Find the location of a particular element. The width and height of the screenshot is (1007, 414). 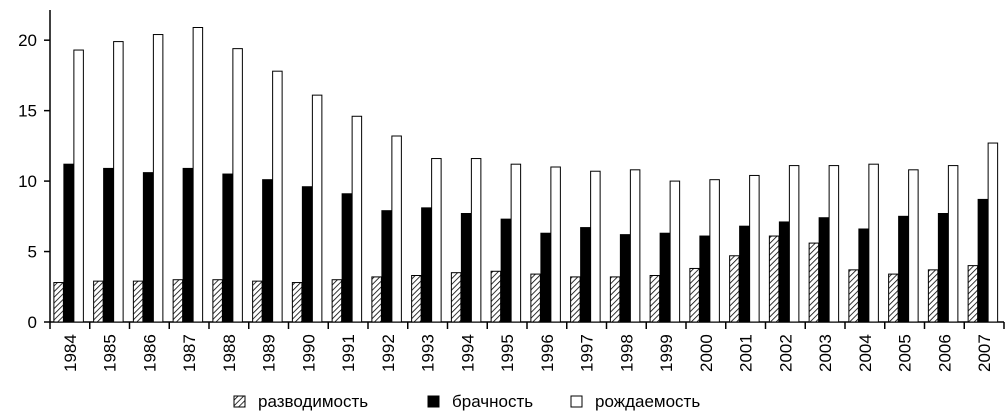

legend-item: брачность is located at coordinates (480, 401).